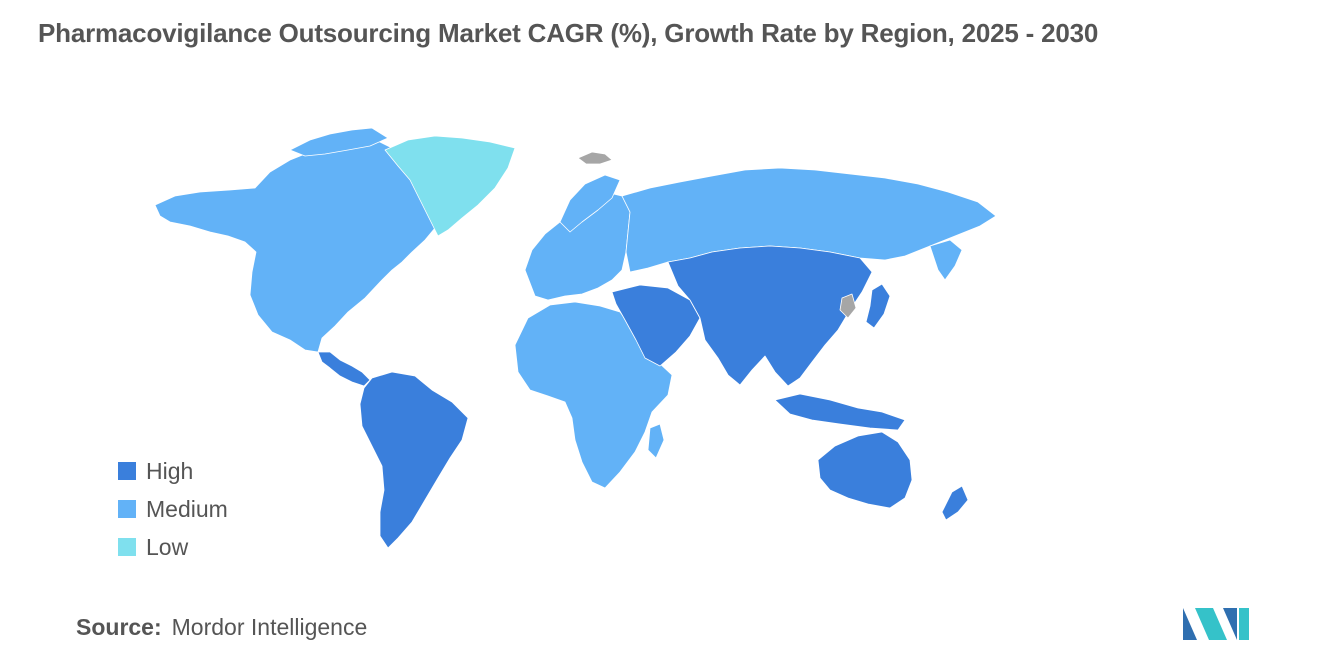 Image resolution: width=1320 pixels, height=665 pixels. What do you see at coordinates (339, 142) in the screenshot?
I see `region-arctic-islands` at bounding box center [339, 142].